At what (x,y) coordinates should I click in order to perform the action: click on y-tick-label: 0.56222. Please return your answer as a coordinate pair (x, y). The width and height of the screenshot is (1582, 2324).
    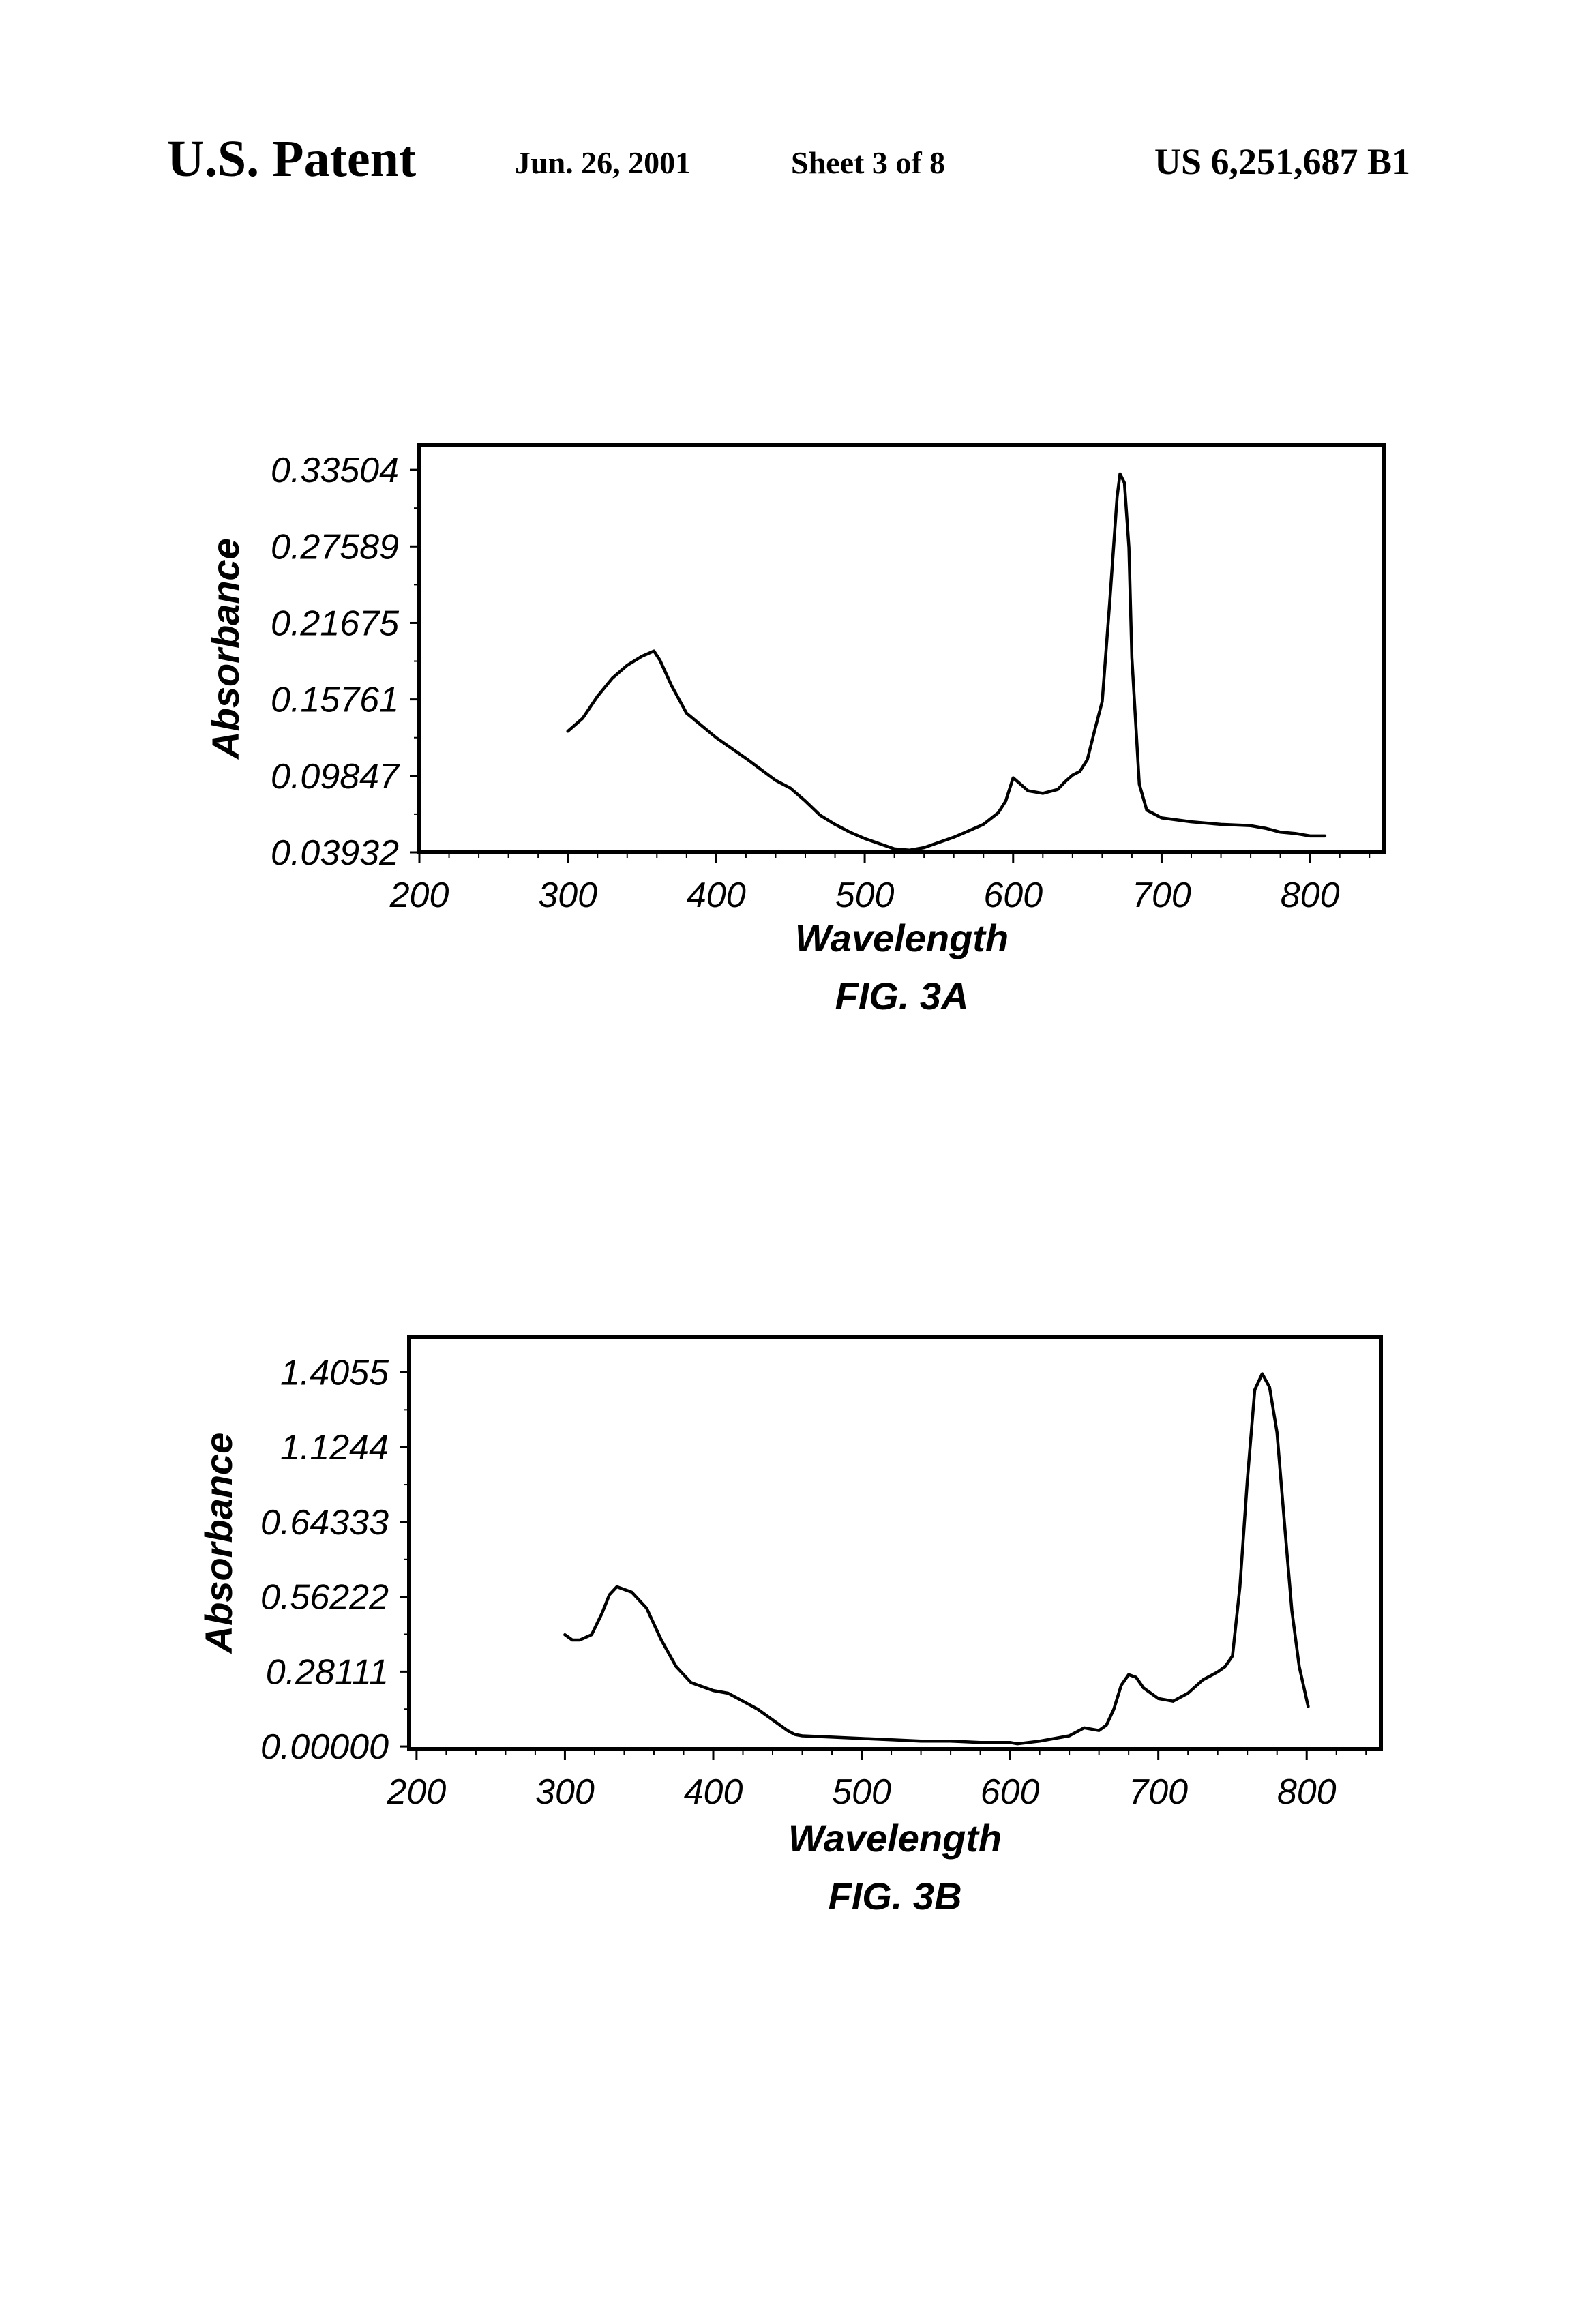
    Looking at the image, I should click on (324, 1598).